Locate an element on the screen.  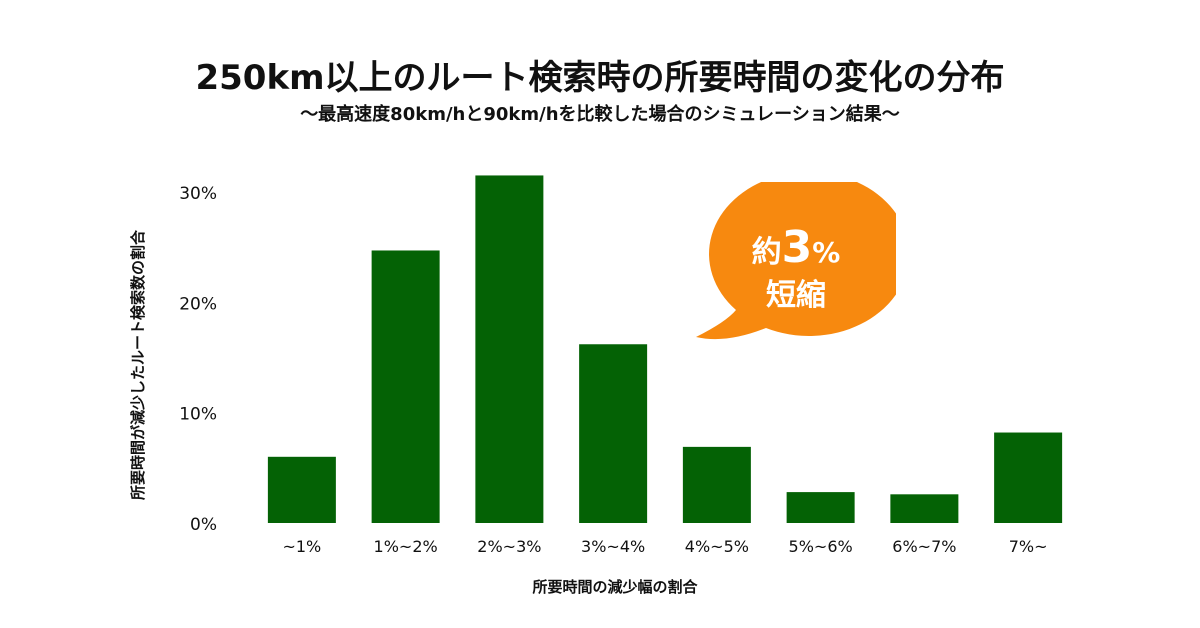
y-tick-label: 20% is located at coordinates (198, 304).